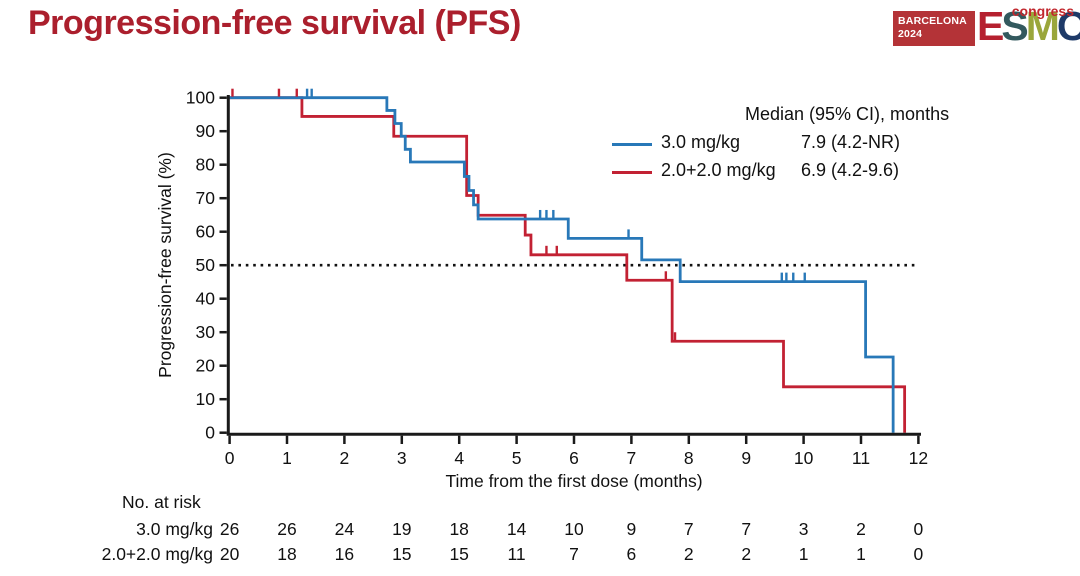 The height and width of the screenshot is (576, 1080). Describe the element at coordinates (206, 332) in the screenshot. I see `y-tick-label: 30` at that location.